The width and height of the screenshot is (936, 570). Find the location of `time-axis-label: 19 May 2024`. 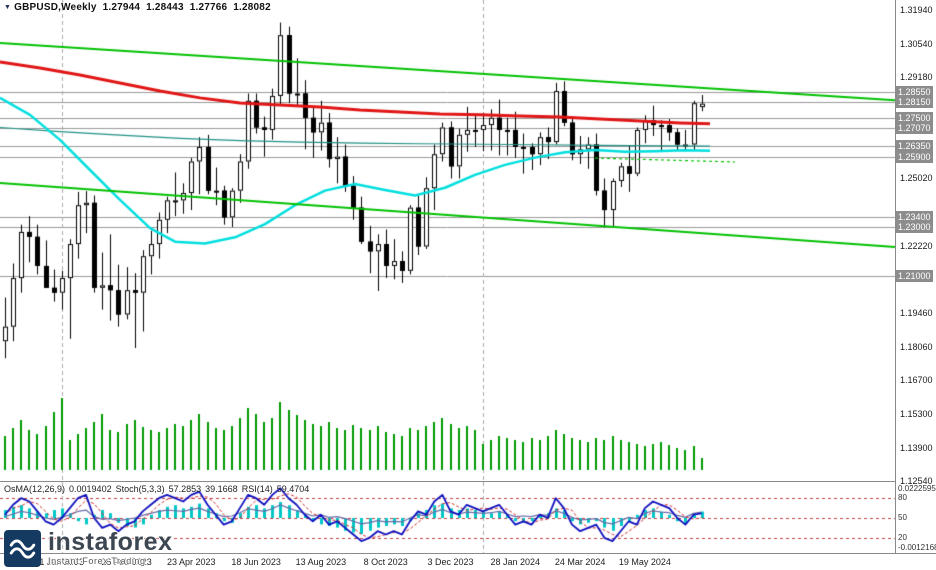

time-axis-label: 19 May 2024 is located at coordinates (644, 562).